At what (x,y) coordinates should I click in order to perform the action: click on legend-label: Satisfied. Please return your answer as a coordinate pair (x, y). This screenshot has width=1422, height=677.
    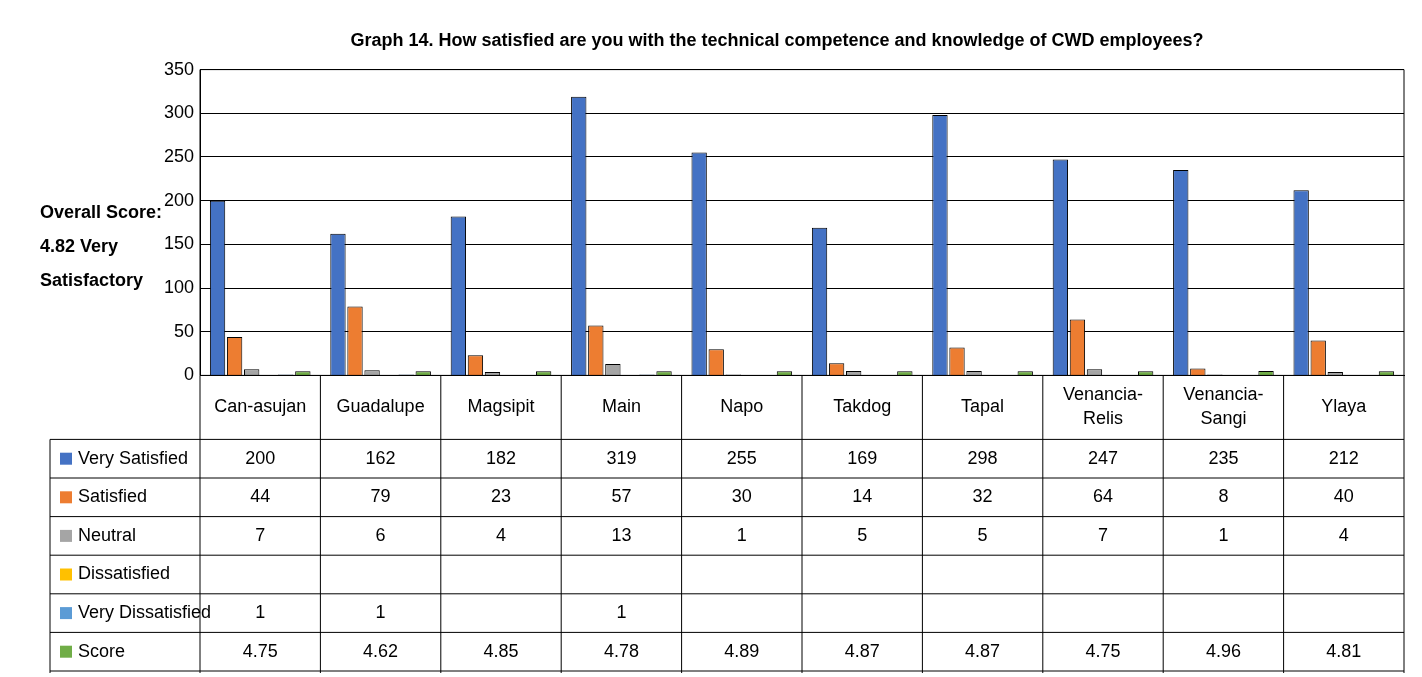
    Looking at the image, I should click on (113, 496).